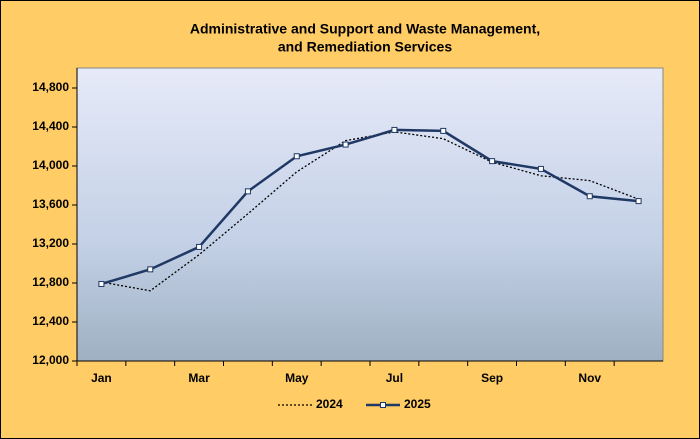 The height and width of the screenshot is (439, 700). I want to click on x-tick-label: Jul, so click(394, 378).